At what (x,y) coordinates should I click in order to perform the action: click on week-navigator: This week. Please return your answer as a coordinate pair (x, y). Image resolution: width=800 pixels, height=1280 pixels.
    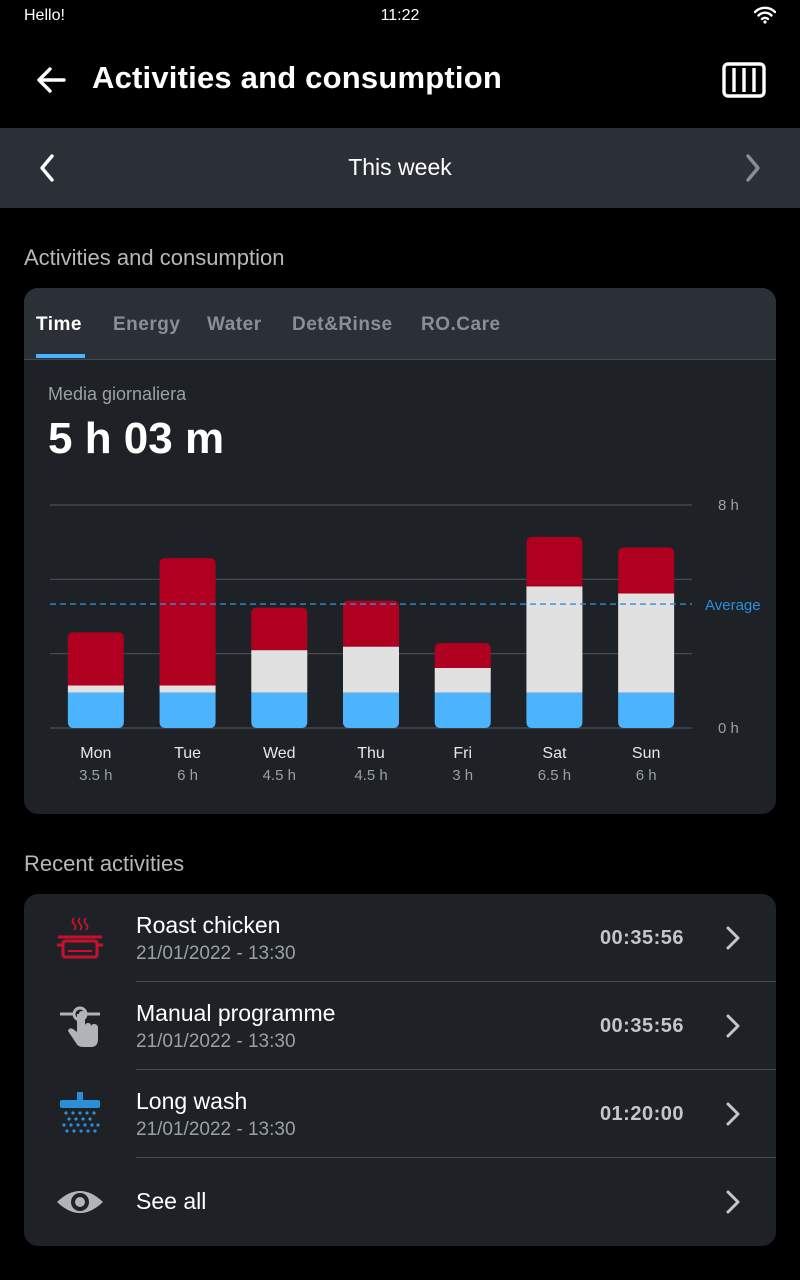
    Looking at the image, I should click on (400, 168).